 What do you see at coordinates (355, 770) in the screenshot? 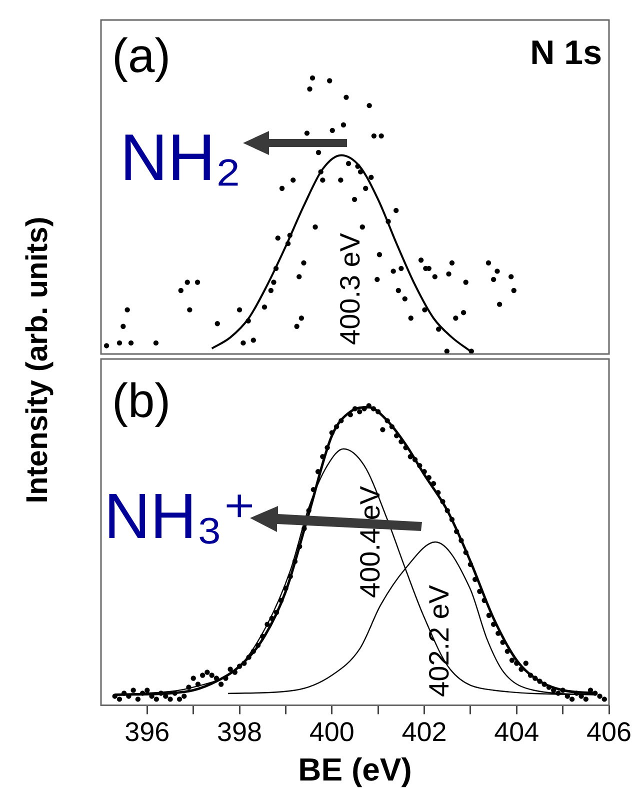
I see `x-axis-title: BE (eV)` at bounding box center [355, 770].